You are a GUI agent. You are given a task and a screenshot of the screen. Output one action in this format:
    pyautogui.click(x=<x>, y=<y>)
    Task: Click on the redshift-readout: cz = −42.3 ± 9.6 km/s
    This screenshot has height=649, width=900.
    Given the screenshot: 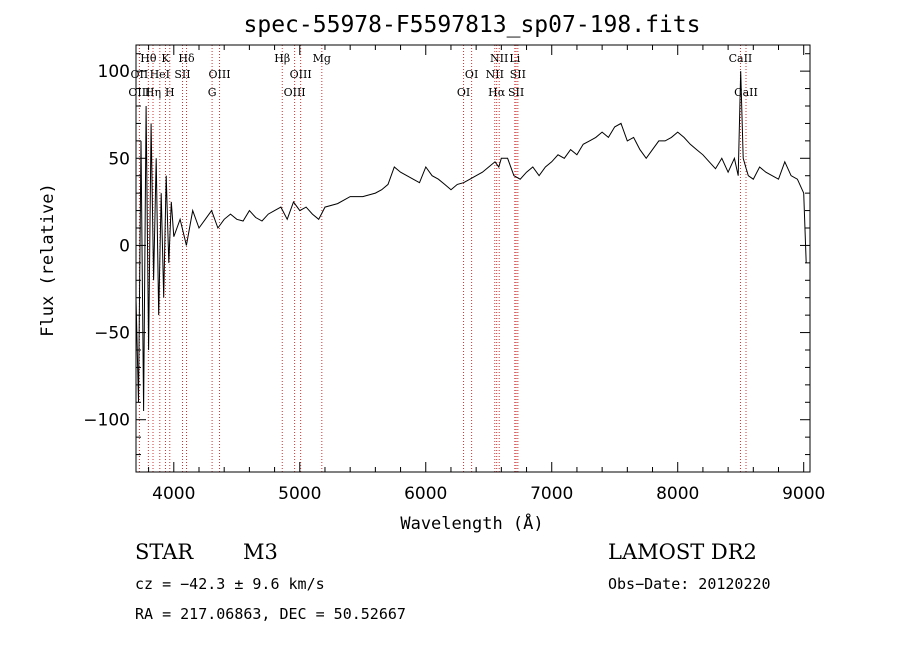 What is the action you would take?
    pyautogui.click(x=230, y=584)
    